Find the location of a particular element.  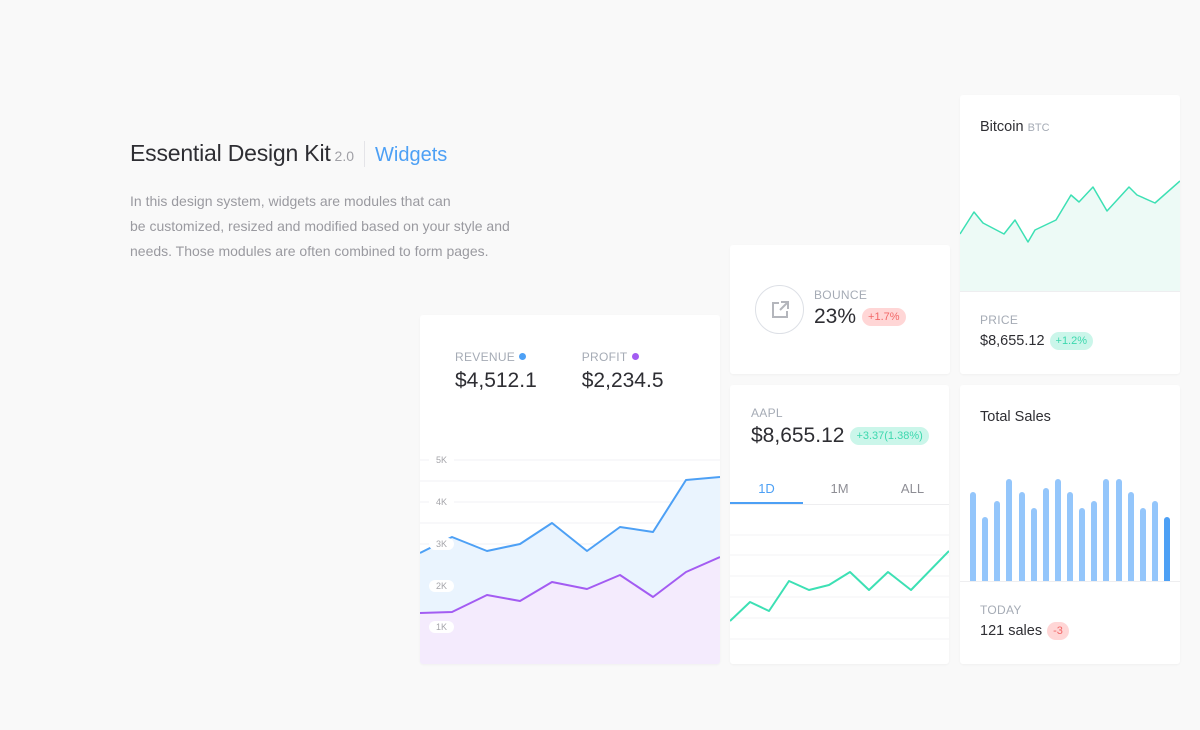

profit-label: PROFIT is located at coordinates (604, 357).